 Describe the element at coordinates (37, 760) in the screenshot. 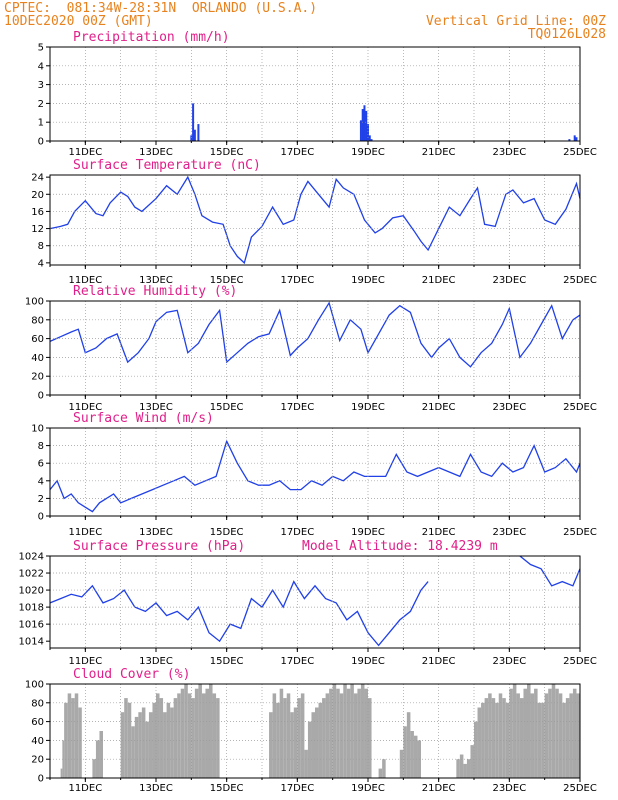

I see `y-tick-label: 20` at that location.